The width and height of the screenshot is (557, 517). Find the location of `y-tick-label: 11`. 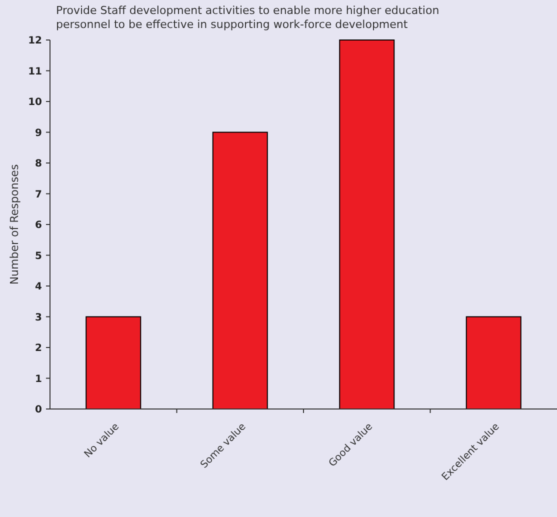

y-tick-label: 11 is located at coordinates (35, 72).